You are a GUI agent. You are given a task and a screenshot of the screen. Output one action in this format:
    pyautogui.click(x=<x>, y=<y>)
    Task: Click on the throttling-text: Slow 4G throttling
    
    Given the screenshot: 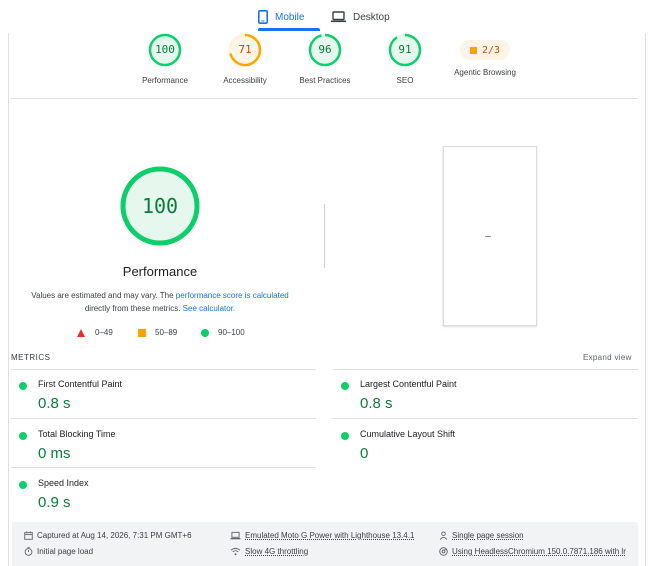 What is the action you would take?
    pyautogui.click(x=277, y=551)
    